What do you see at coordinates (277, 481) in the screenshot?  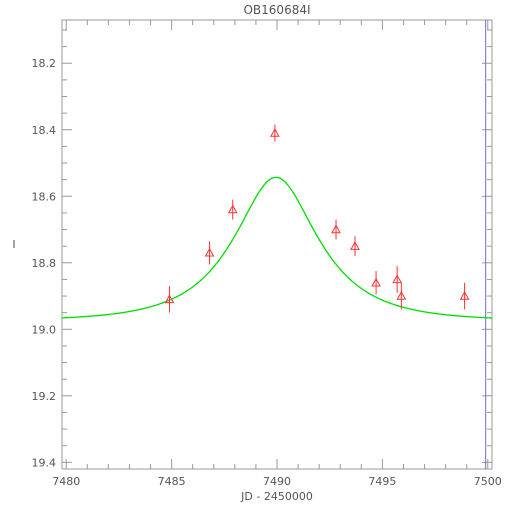 I see `x-tick-label: 7490` at bounding box center [277, 481].